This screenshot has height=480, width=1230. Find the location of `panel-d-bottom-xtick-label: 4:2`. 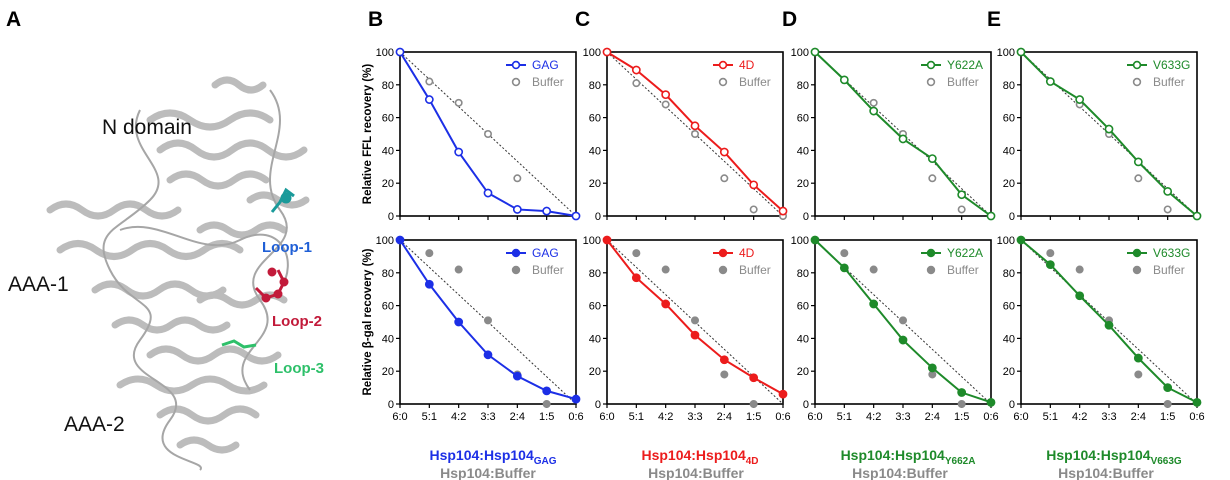

panel-d-bottom-xtick-label: 4:2 is located at coordinates (873, 417).